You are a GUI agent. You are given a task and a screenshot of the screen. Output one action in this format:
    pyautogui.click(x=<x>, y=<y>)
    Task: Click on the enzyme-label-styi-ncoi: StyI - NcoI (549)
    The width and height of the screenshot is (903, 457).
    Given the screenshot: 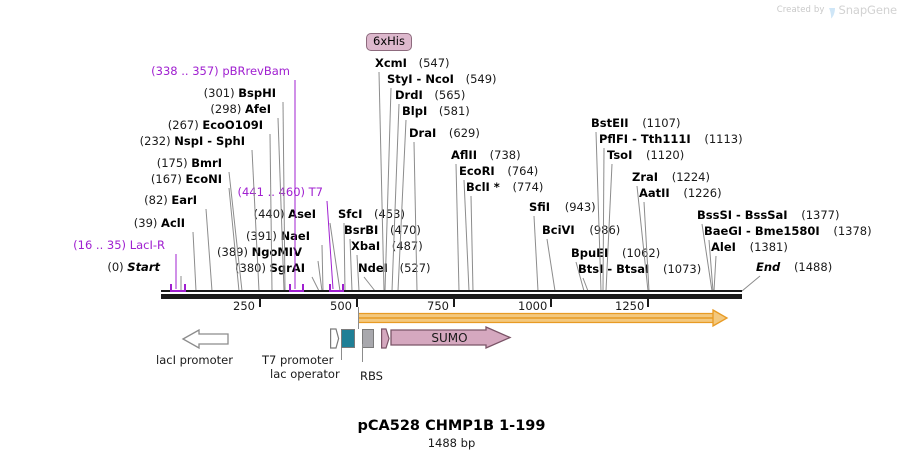 What is the action you would take?
    pyautogui.click(x=442, y=79)
    